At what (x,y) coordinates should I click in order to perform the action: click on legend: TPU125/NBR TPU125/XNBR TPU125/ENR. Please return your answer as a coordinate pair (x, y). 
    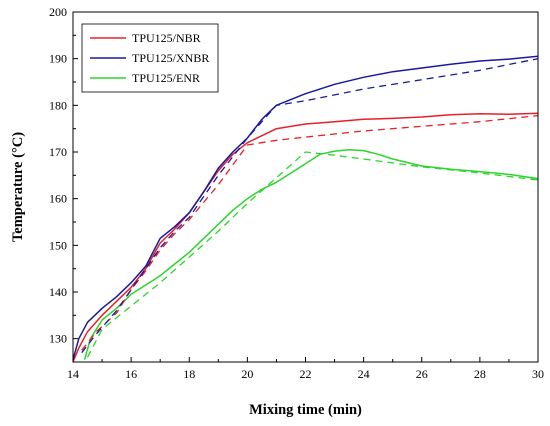
    Looking at the image, I should click on (150, 58).